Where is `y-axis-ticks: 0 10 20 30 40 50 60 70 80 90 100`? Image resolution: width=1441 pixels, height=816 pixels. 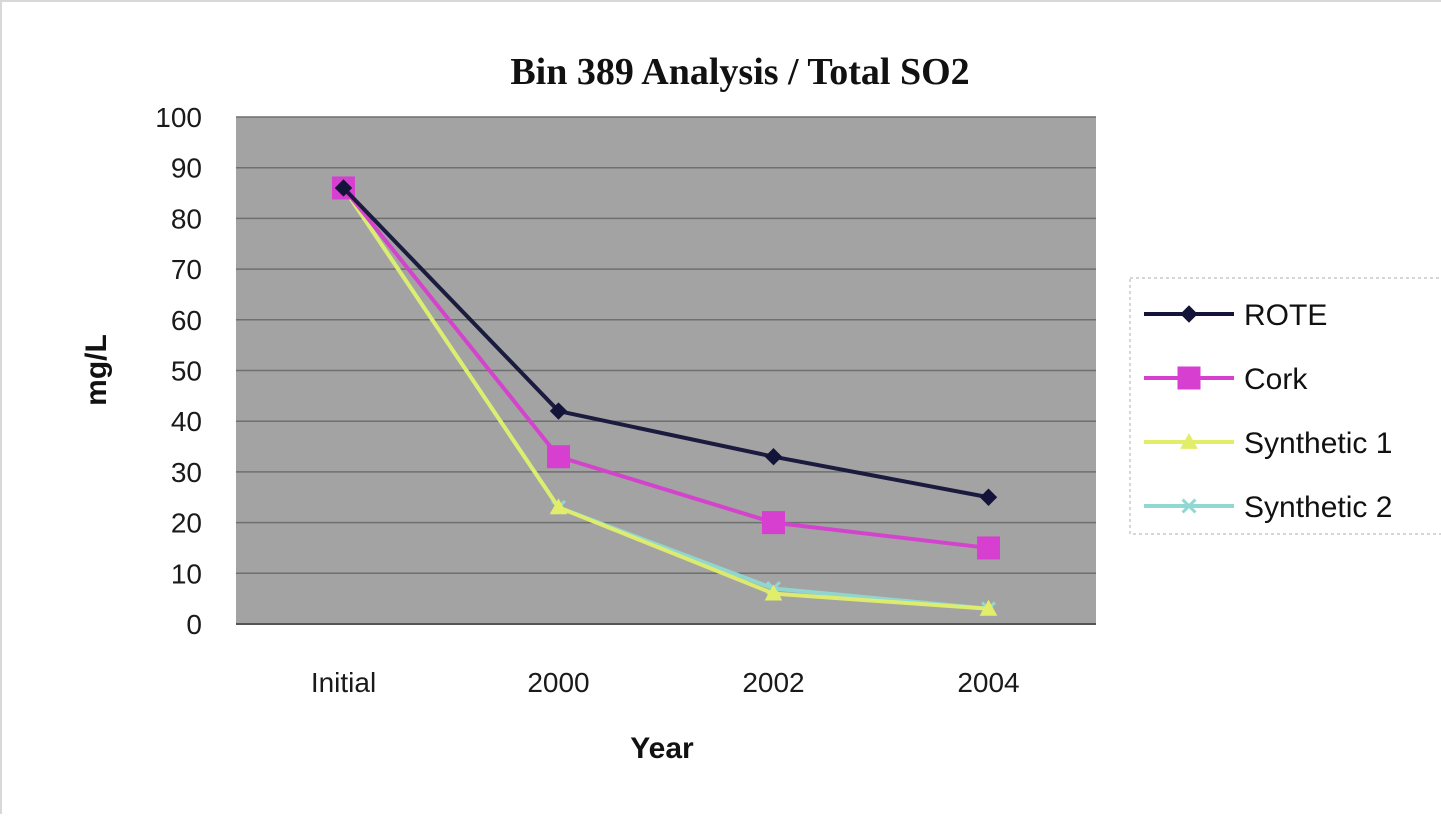 y-axis-ticks: 0 10 20 30 40 50 60 70 80 90 100 is located at coordinates (178, 371).